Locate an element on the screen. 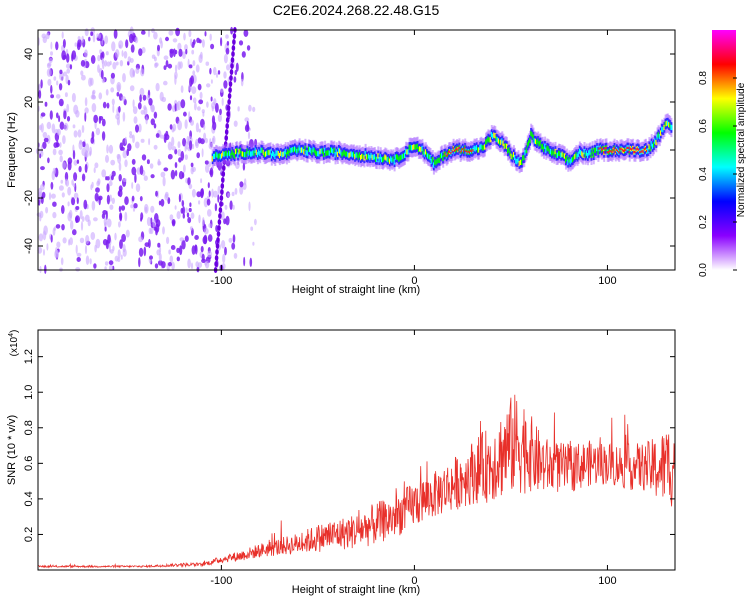 The height and width of the screenshot is (605, 750). snr-y-tick-label: 1.0 is located at coordinates (29, 392).